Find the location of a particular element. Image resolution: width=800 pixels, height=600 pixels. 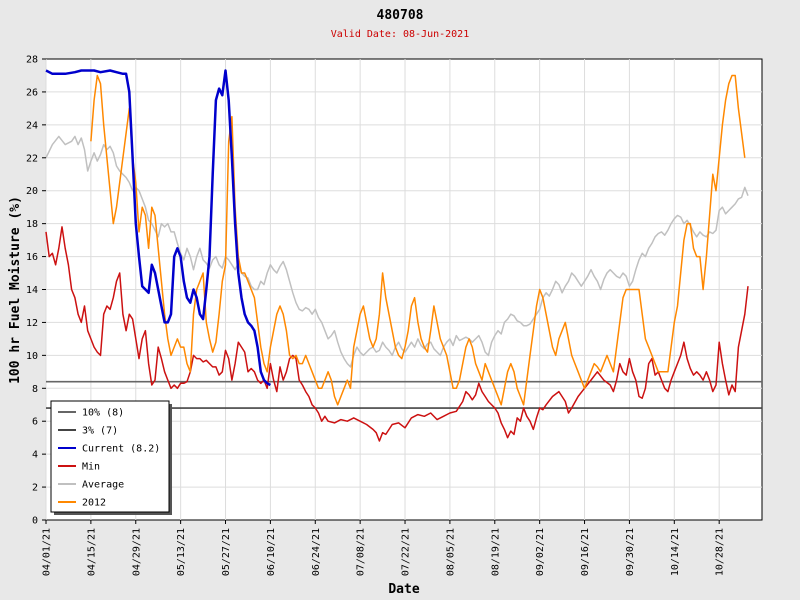

legend-label: Min is located at coordinates (91, 467).